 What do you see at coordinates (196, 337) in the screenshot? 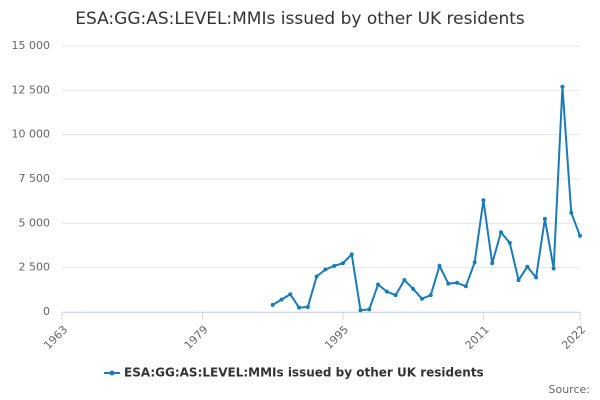
I see `x-tick-label: 1979` at bounding box center [196, 337].